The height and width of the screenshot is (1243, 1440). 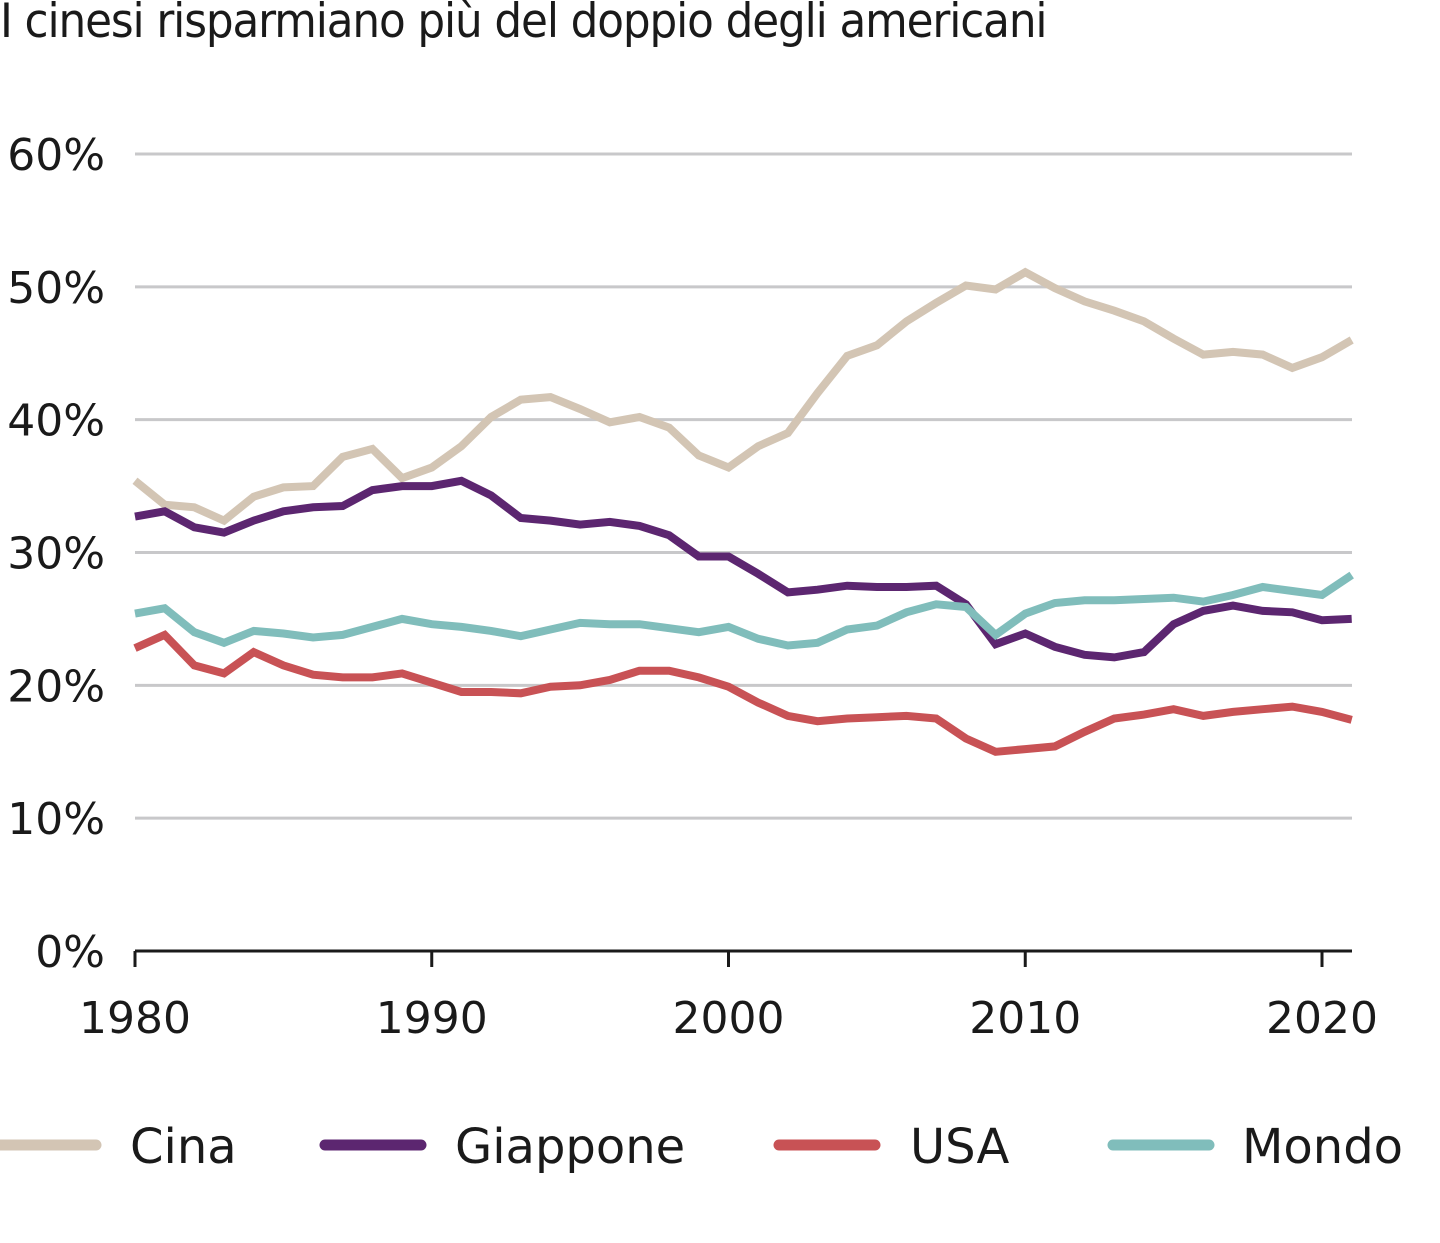 I want to click on y-tick-label: 50%, so click(x=56, y=288).